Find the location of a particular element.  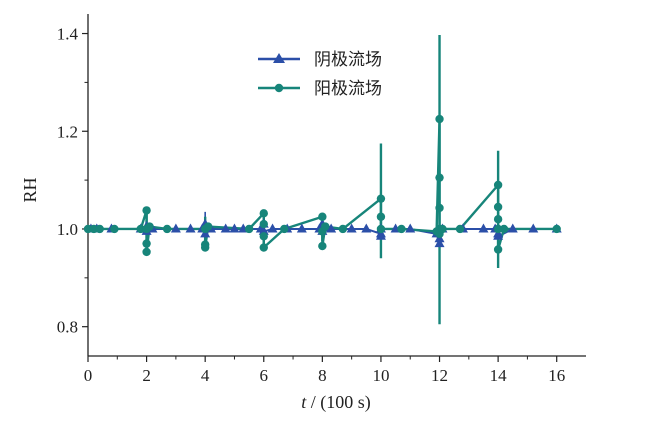

x-tick-label: 10 is located at coordinates (380, 375).